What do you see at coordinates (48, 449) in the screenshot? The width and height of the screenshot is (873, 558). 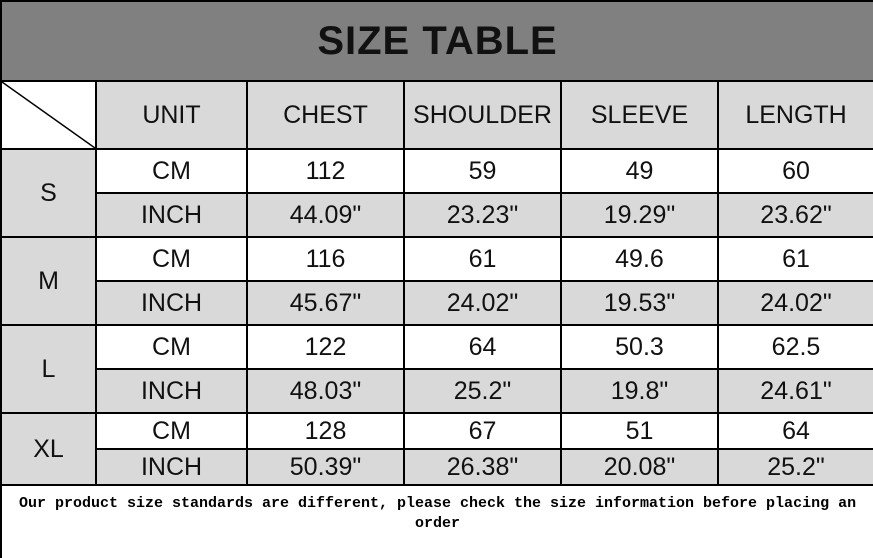 I see `size-label: XL` at bounding box center [48, 449].